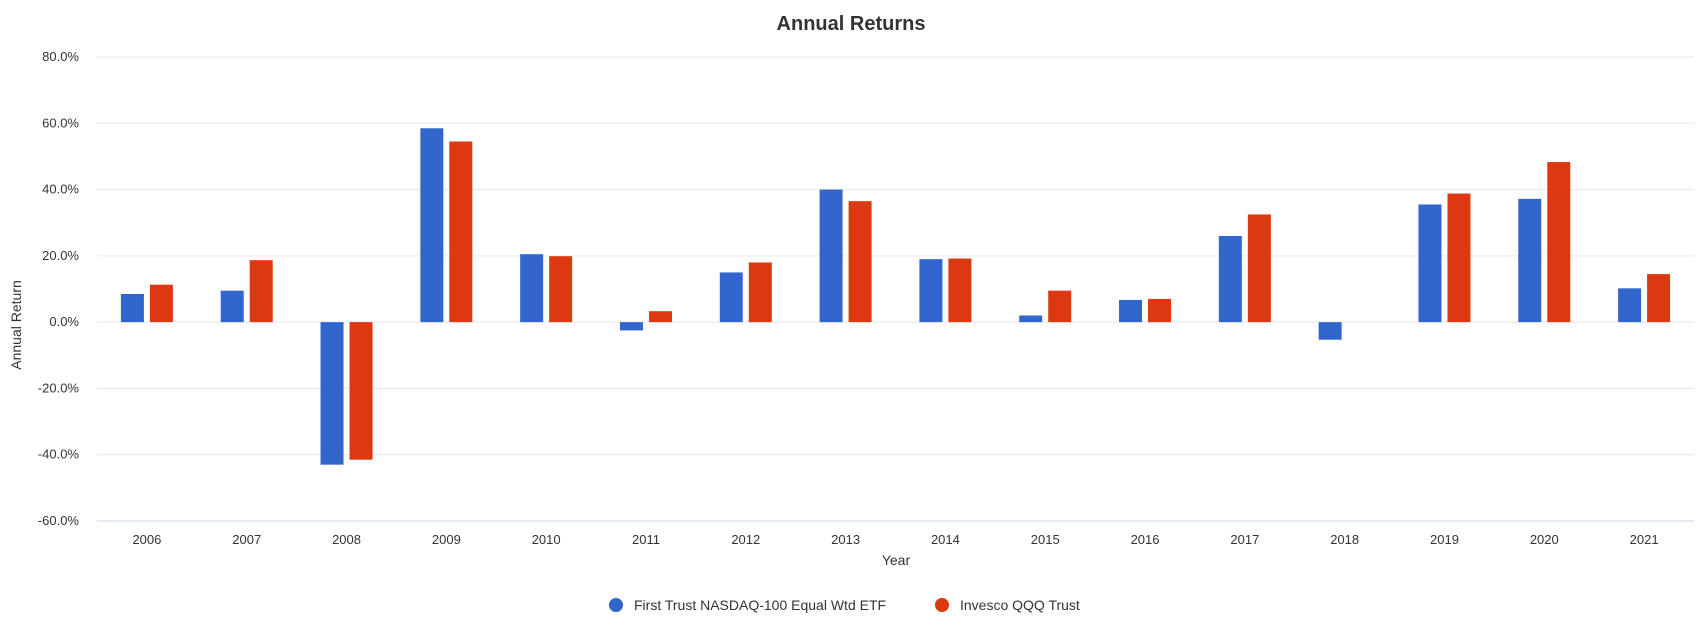  What do you see at coordinates (346, 539) in the screenshot?
I see `x-tick-label: 2008` at bounding box center [346, 539].